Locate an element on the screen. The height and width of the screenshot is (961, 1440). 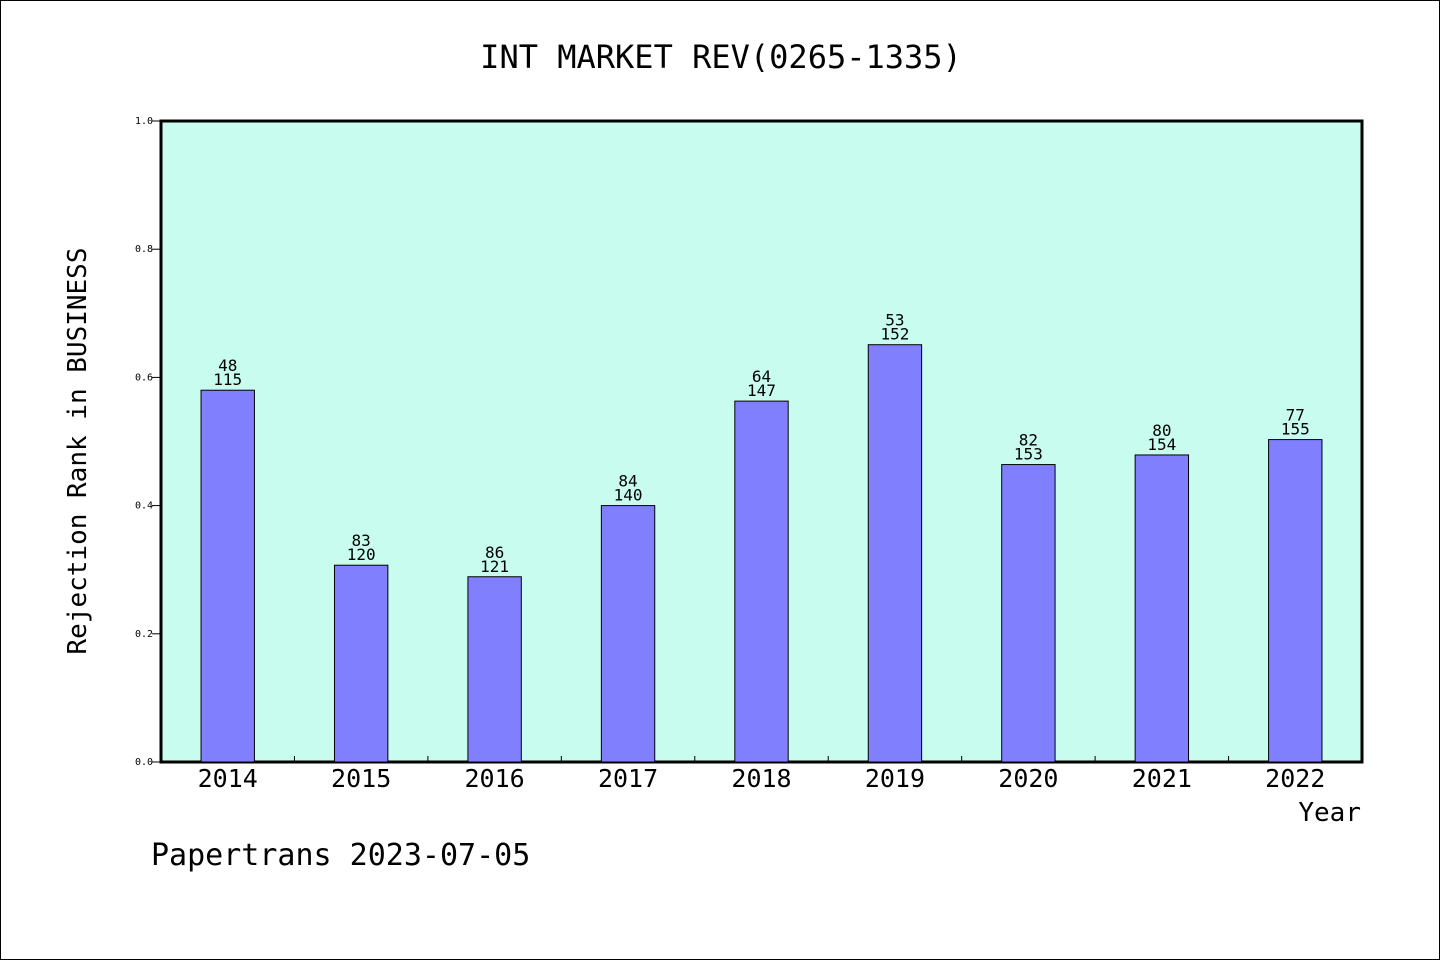
x-tick-label: 2016 is located at coordinates (495, 778).